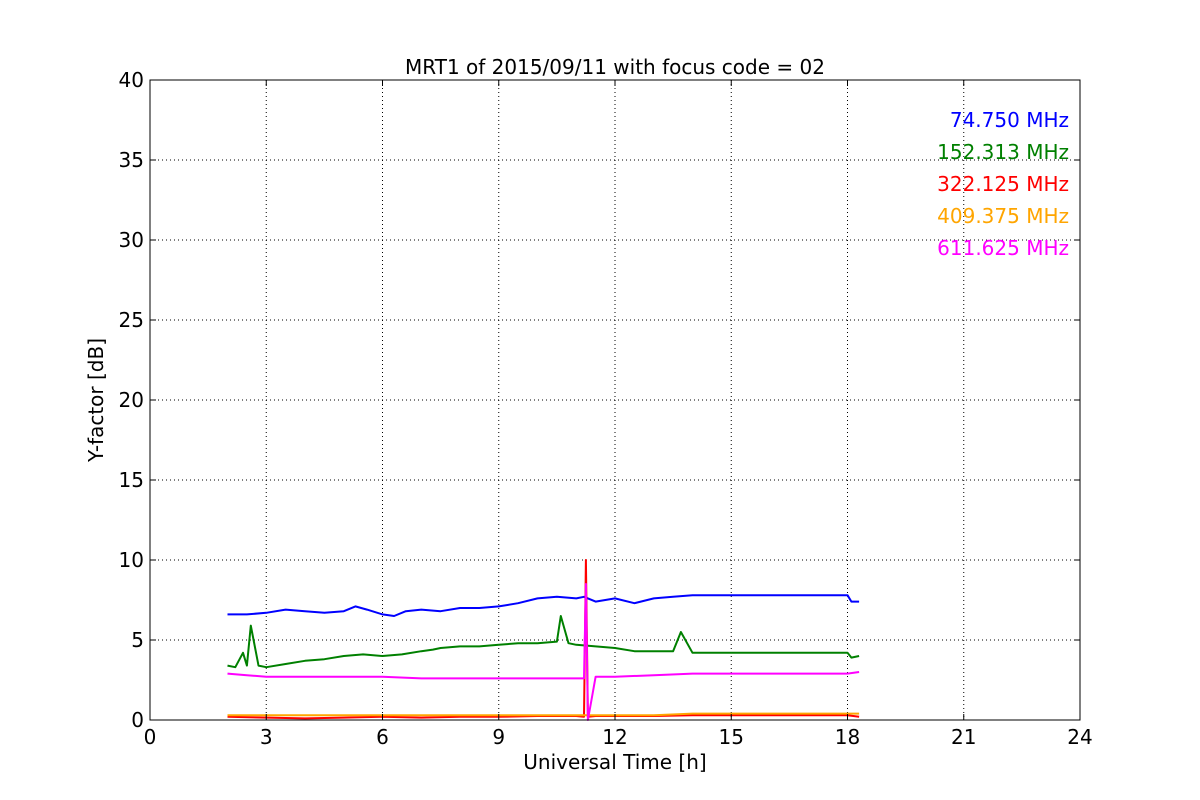 Image resolution: width=1200 pixels, height=800 pixels. I want to click on y-tick-label: 0, so click(137, 720).